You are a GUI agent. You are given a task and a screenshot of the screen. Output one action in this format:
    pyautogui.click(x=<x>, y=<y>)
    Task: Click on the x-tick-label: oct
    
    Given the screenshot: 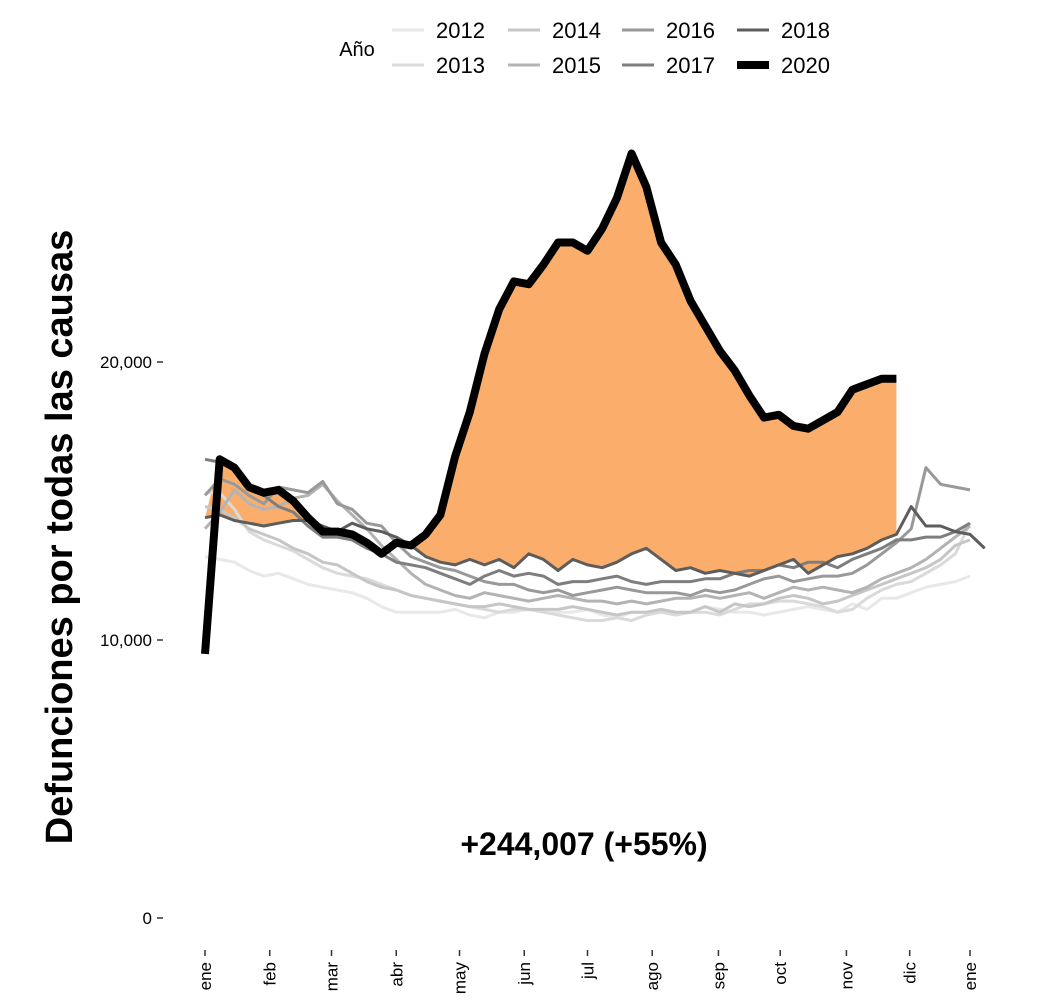 What is the action you would take?
    pyautogui.click(x=780, y=973)
    